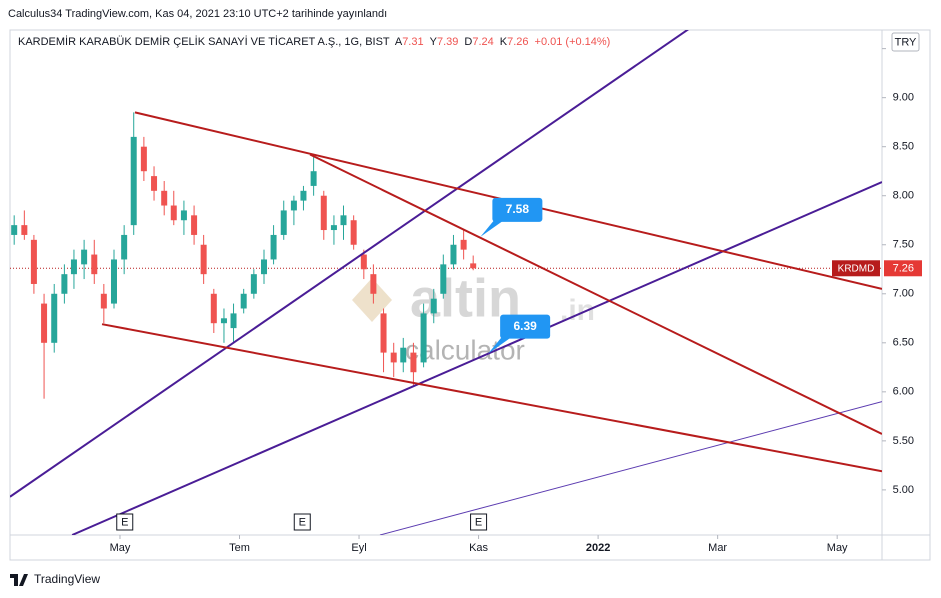  I want to click on symbol-tag-label: KRDMD, so click(856, 268).